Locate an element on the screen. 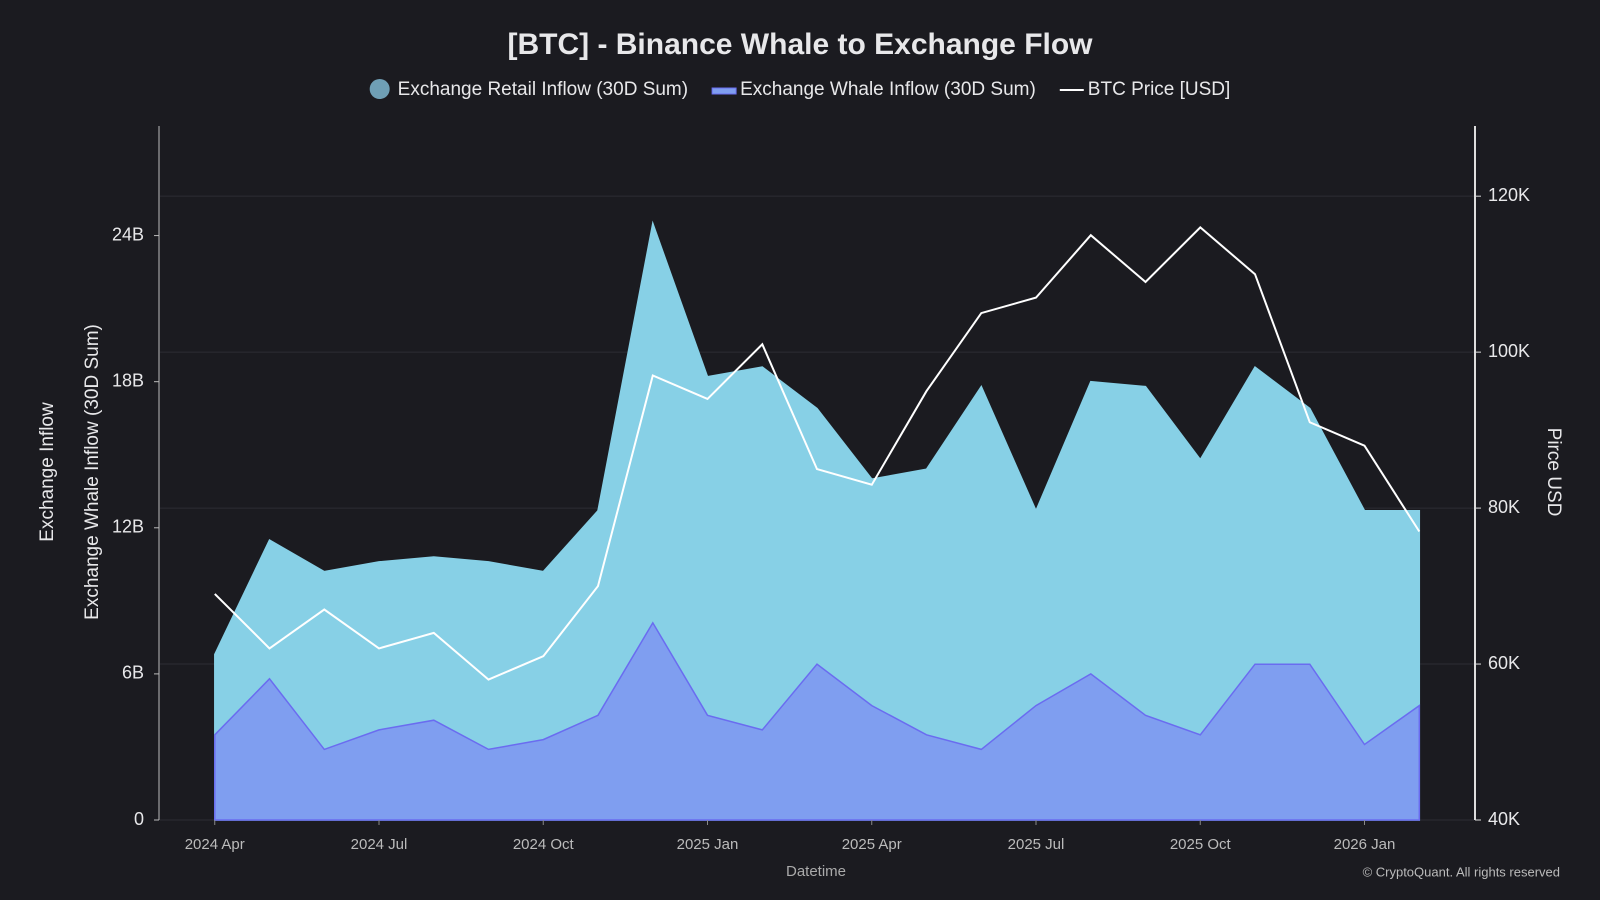 The image size is (1600, 900). y2-tick-label: 60K is located at coordinates (1504, 663).